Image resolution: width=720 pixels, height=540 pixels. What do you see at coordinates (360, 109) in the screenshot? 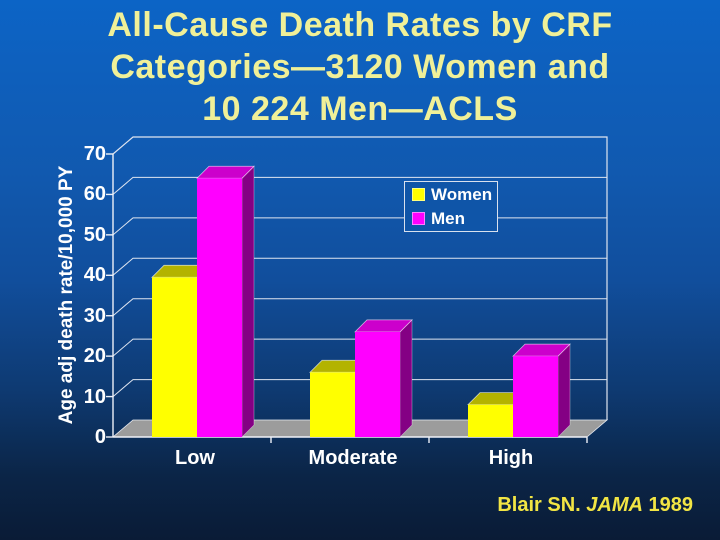
I see `title-line-3: 10 224 Men—ACLS` at bounding box center [360, 109].